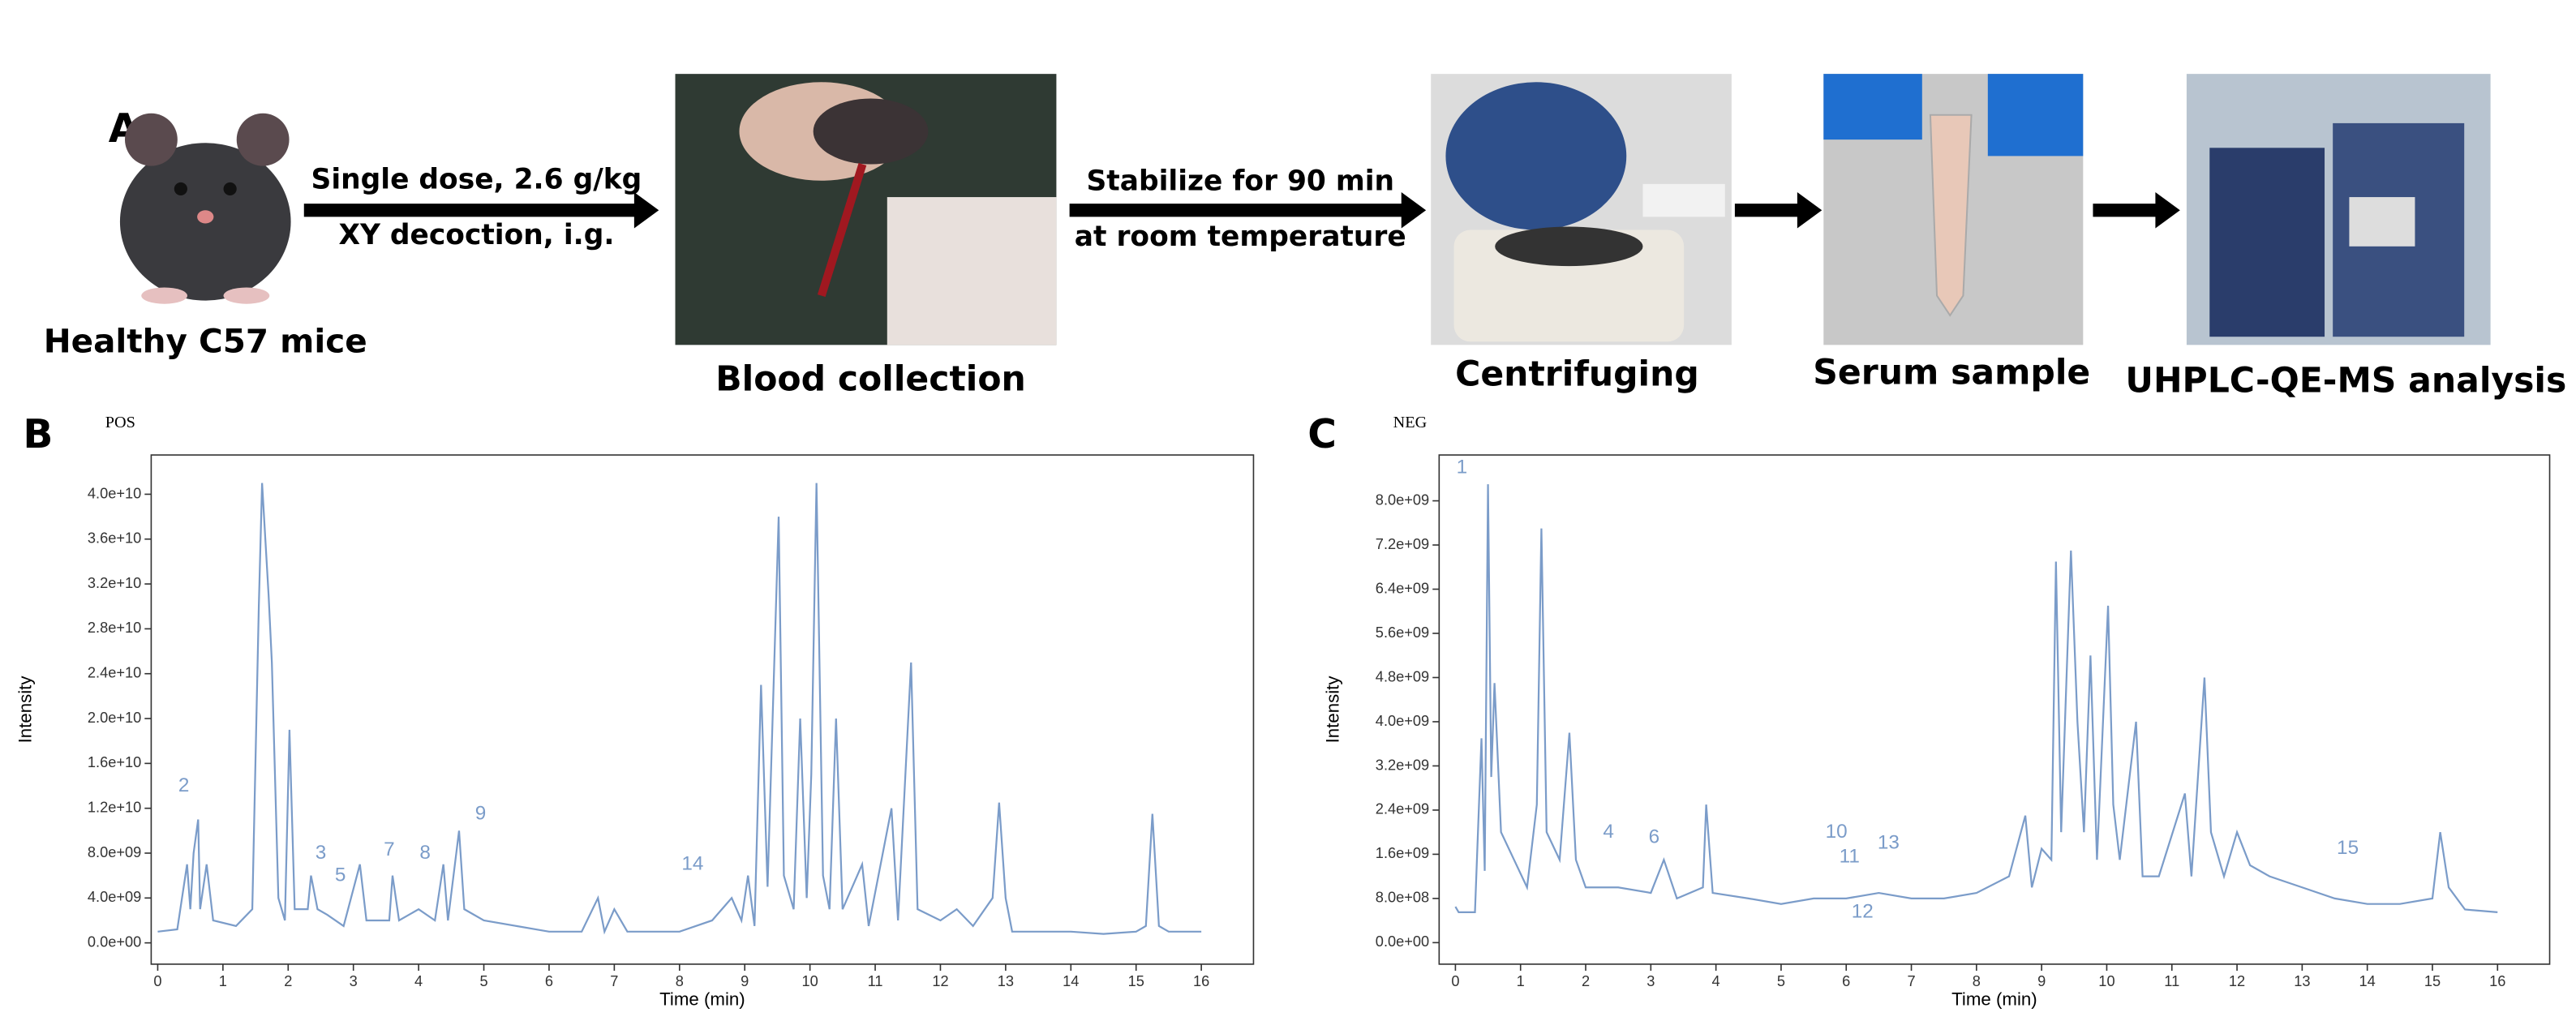 The height and width of the screenshot is (1021, 2576). What do you see at coordinates (205, 341) in the screenshot?
I see `step-label: Healthy C57 mice` at bounding box center [205, 341].